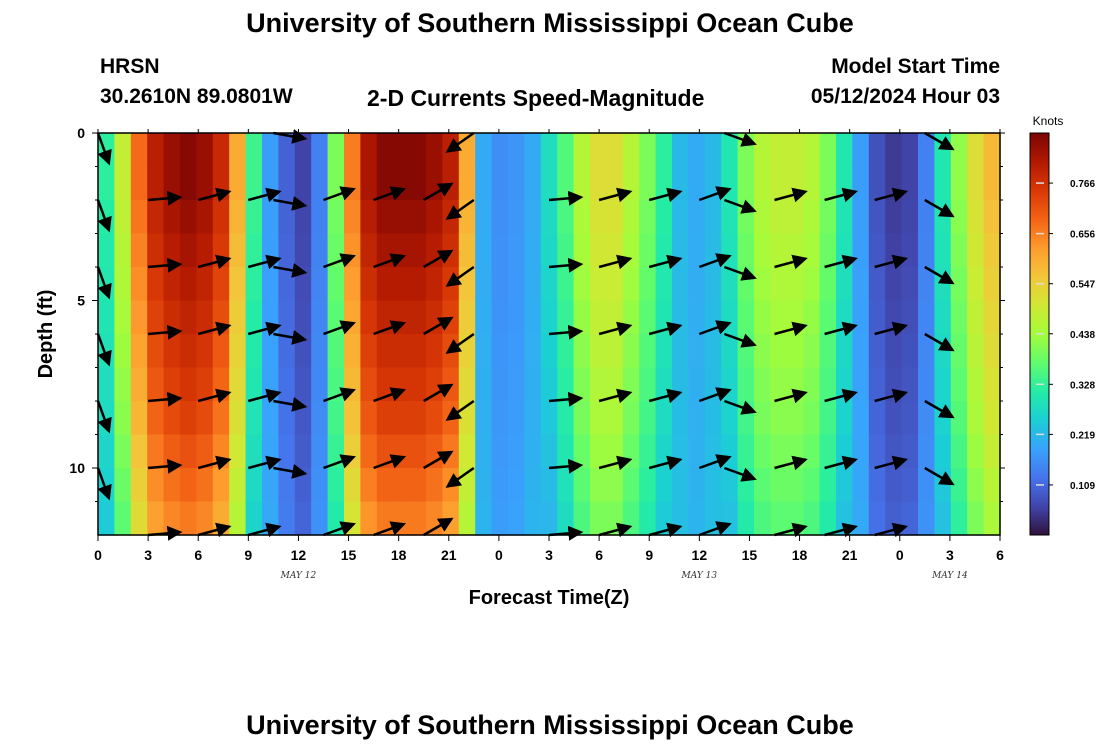 This screenshot has height=750, width=1100. I want to click on station-name: HRSN, so click(130, 66).